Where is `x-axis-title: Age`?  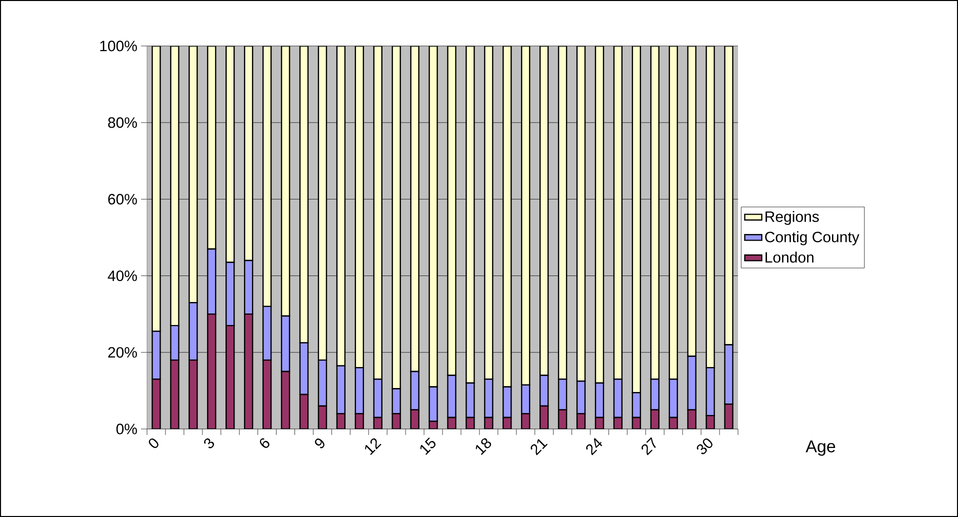
x-axis-title: Age is located at coordinates (821, 448).